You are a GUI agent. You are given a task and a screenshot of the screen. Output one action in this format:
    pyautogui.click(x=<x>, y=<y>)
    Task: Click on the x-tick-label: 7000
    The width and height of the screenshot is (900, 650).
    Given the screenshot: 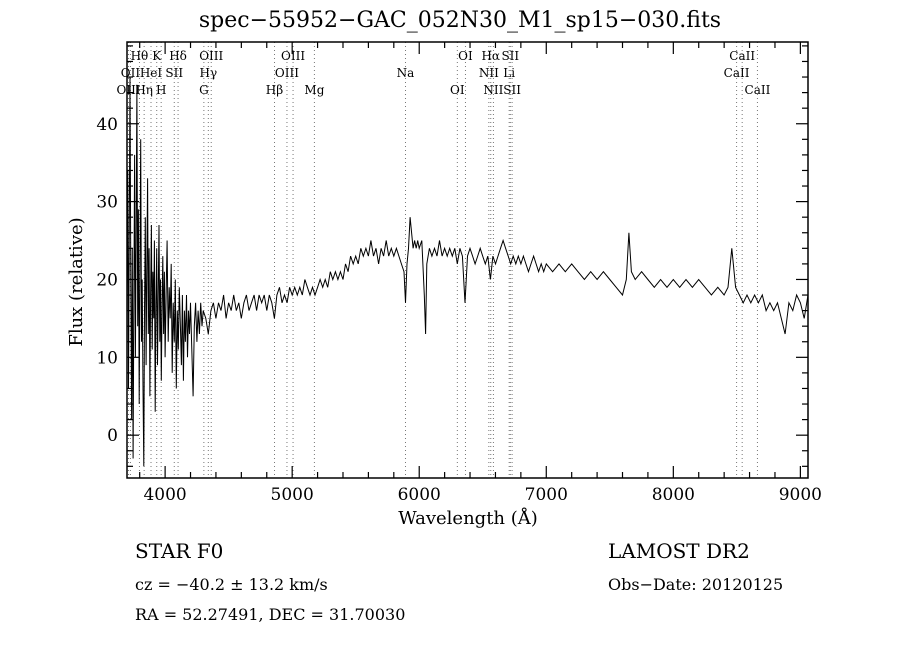 What is the action you would take?
    pyautogui.click(x=546, y=495)
    